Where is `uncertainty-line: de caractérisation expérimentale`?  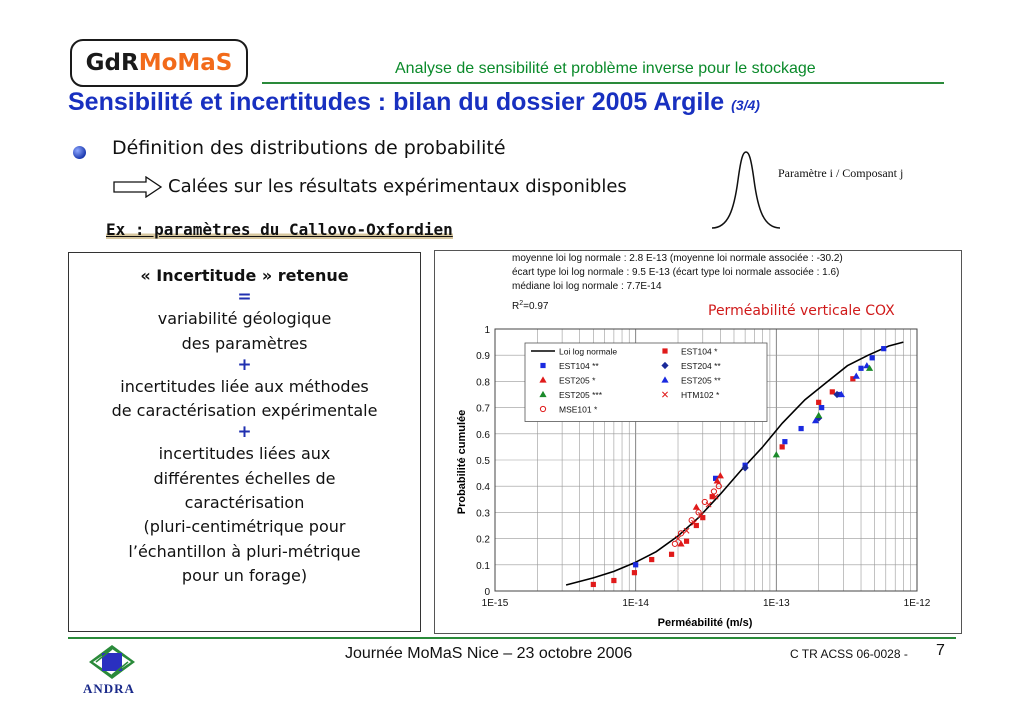
uncertainty-line: de caractérisation expérimentale is located at coordinates (244, 411).